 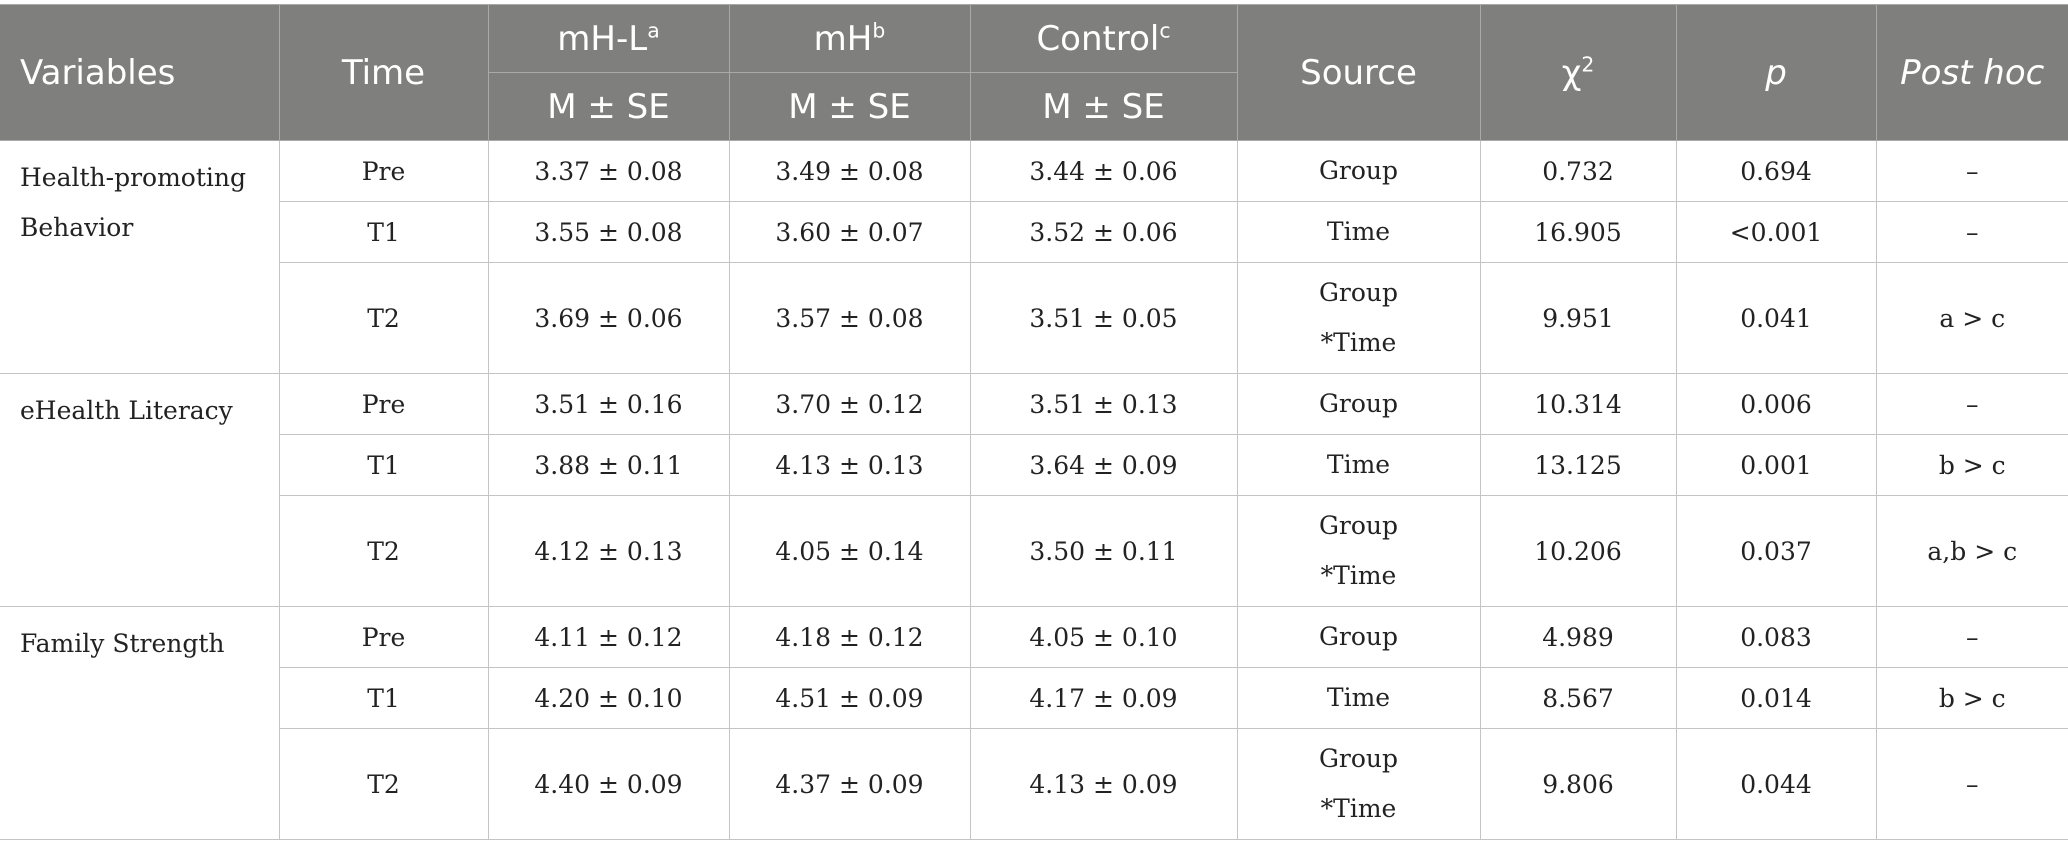 What do you see at coordinates (1103, 784) in the screenshot?
I see `control-value: 4.13 ± 0.09` at bounding box center [1103, 784].